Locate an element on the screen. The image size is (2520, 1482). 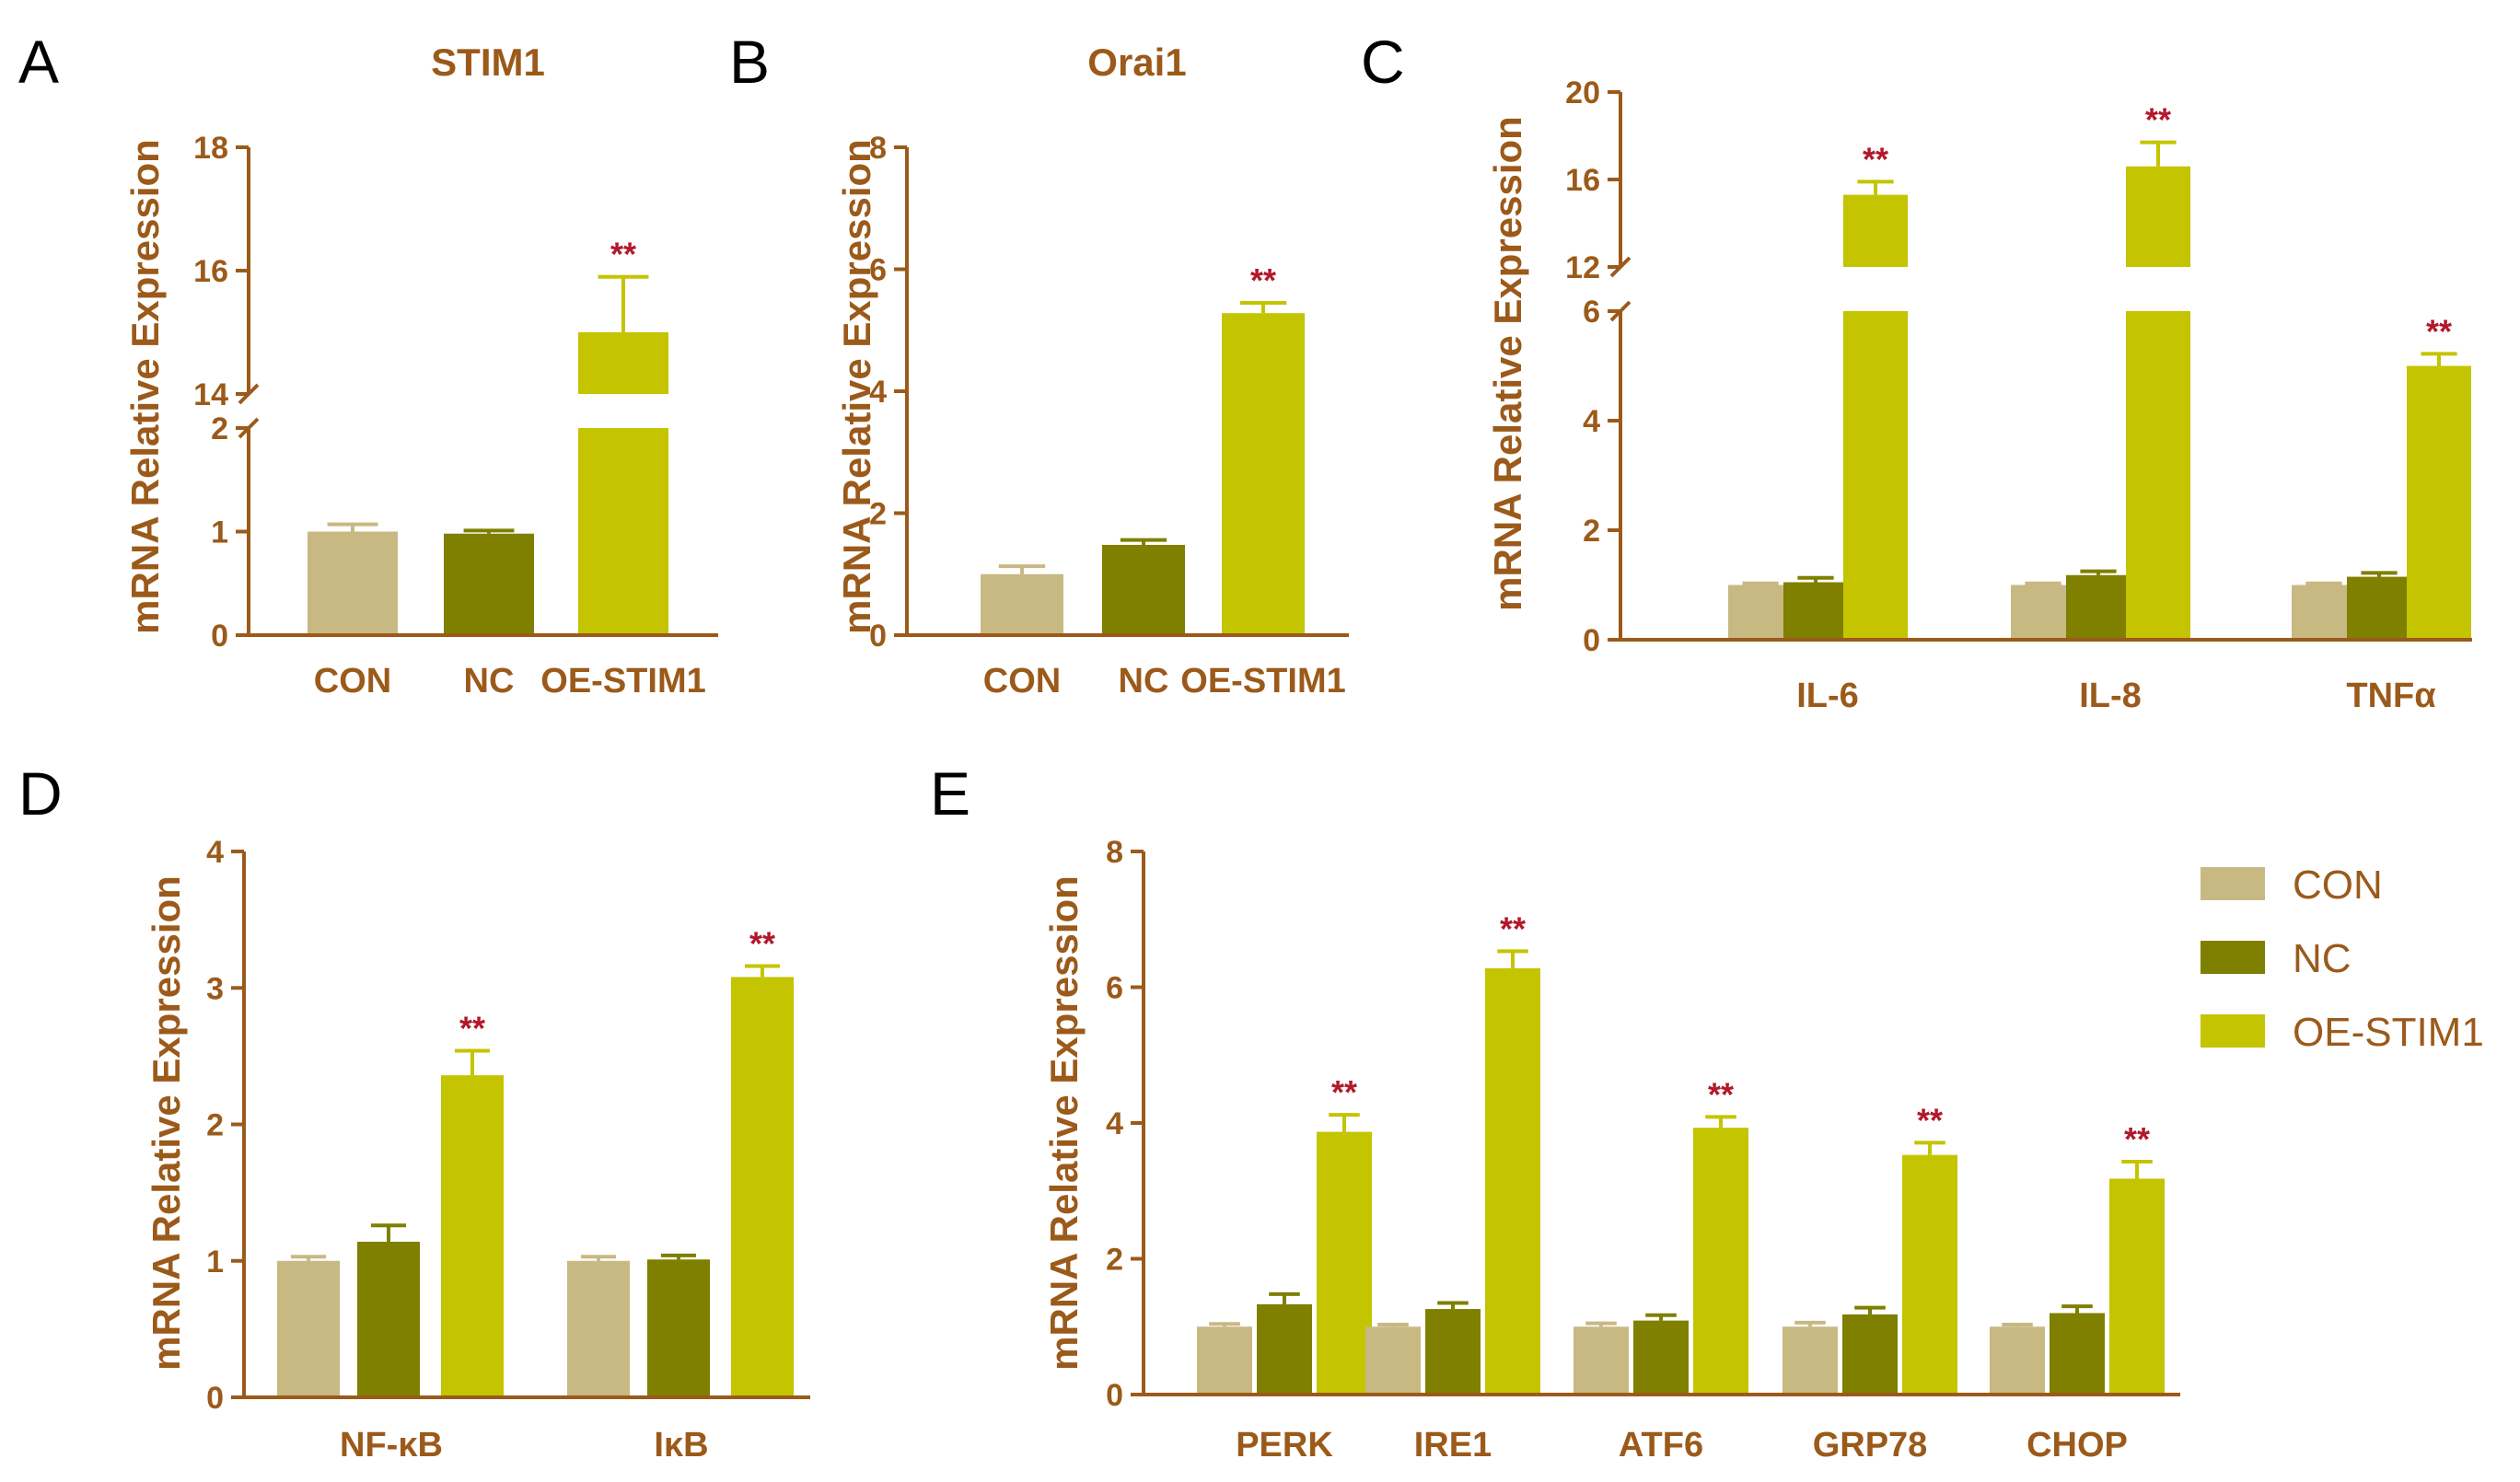
bar-atf6-oe-stim1 is located at coordinates (1720, 1260).